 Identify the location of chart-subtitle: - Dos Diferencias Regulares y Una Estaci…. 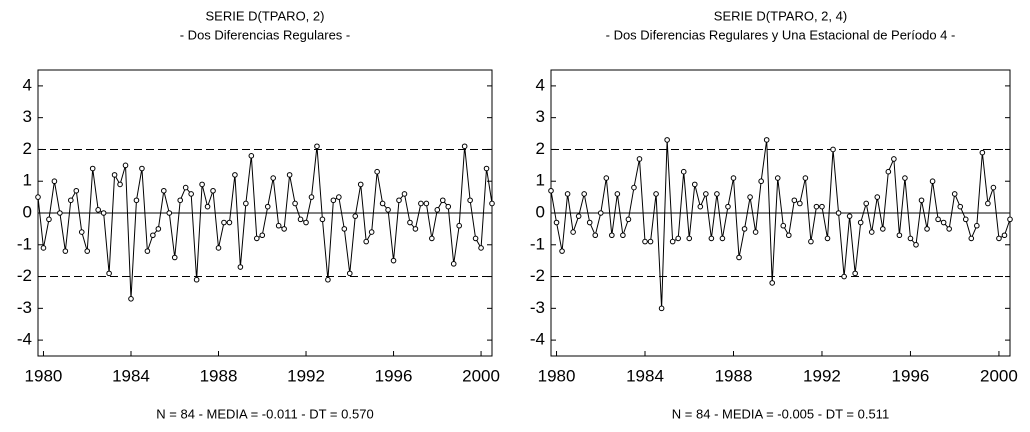
(781, 34).